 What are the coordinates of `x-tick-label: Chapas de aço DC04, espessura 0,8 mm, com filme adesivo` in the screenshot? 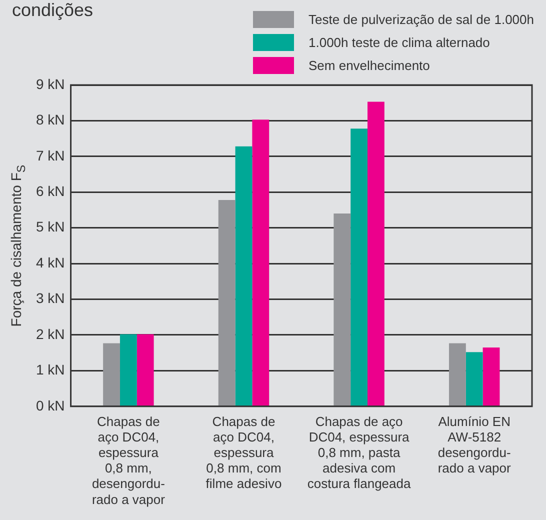 It's located at (244, 453).